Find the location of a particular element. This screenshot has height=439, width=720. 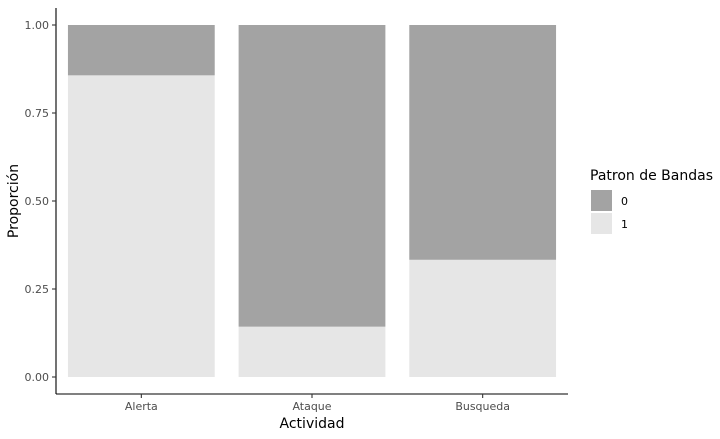

y-tick-label: 0.25 is located at coordinates (37, 289).